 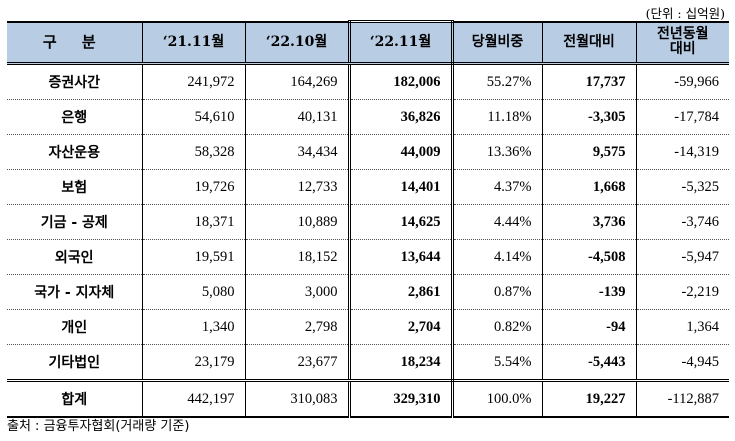 What do you see at coordinates (98, 426) in the screenshot?
I see `source-note: 출처 : 금융투자협회(거래량 기준)` at bounding box center [98, 426].